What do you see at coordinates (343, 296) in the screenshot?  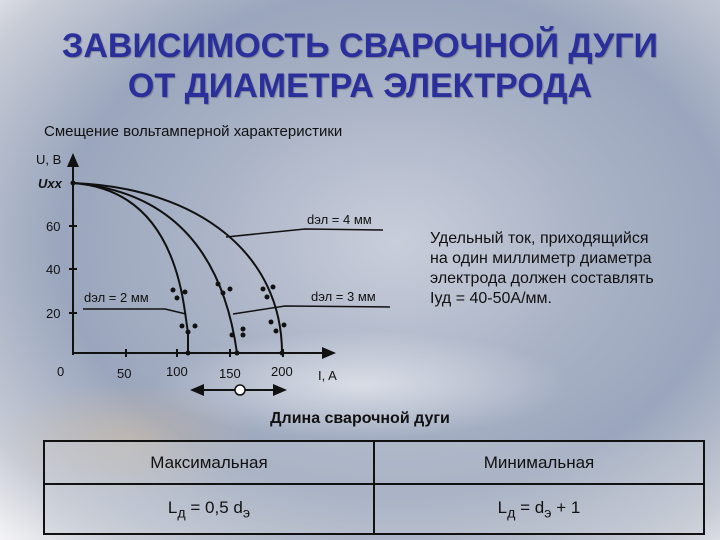 I see `label-3mm: dэл = 3 мм` at bounding box center [343, 296].